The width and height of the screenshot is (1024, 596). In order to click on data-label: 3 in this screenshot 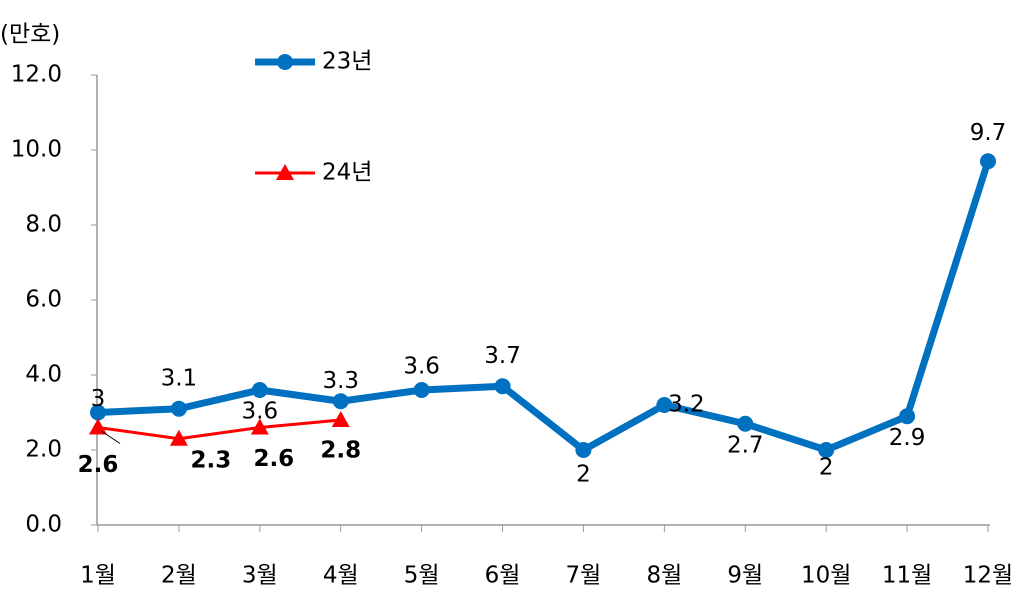, I will do `click(98, 399)`.